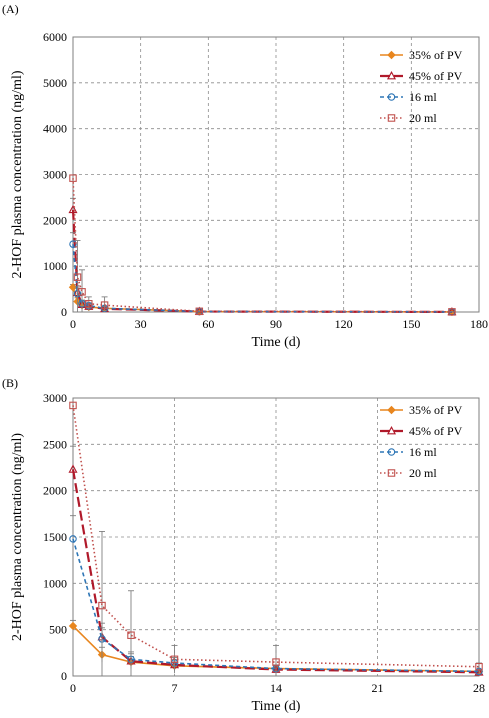 The width and height of the screenshot is (489, 718). I want to click on x-tick-label: 21, so click(378, 688).